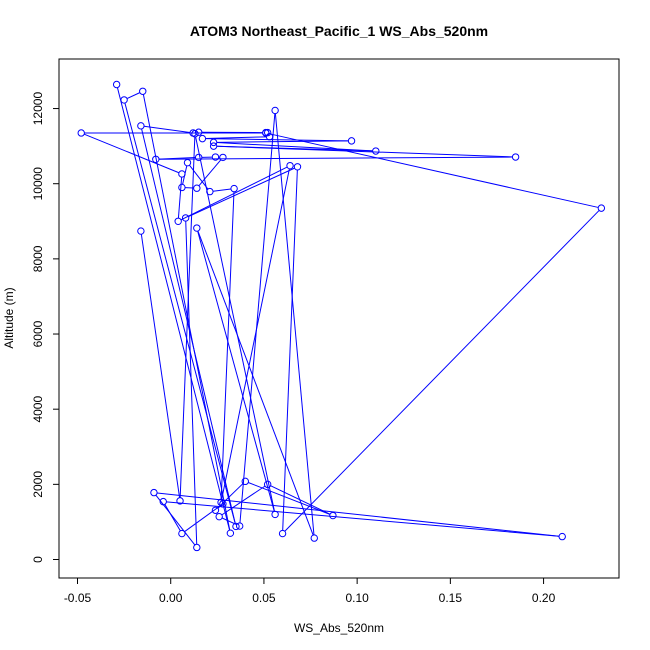  I want to click on x-tick-label: 0.05, so click(264, 598).